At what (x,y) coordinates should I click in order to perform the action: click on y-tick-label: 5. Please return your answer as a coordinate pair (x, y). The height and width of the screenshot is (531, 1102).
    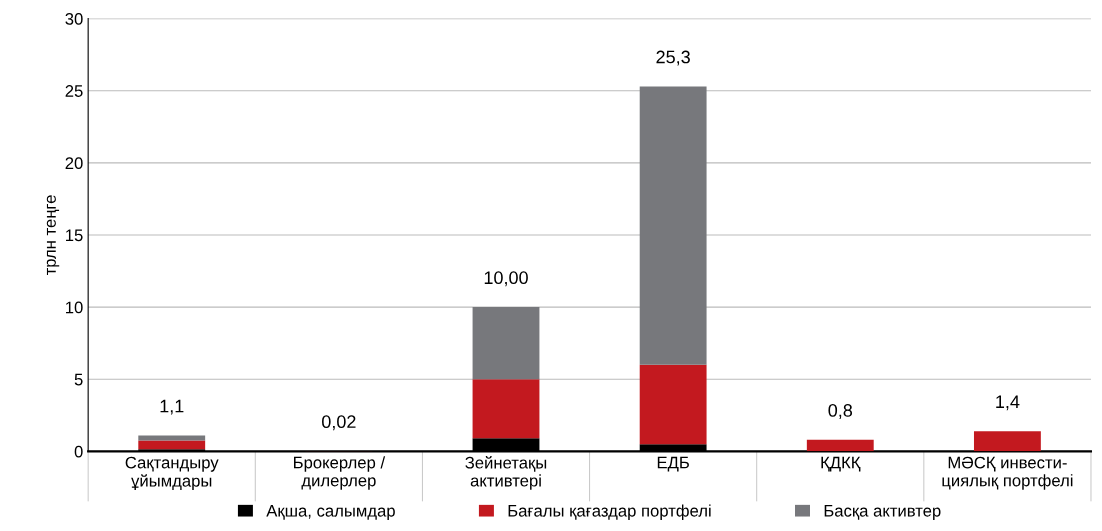
    Looking at the image, I should click on (78, 379).